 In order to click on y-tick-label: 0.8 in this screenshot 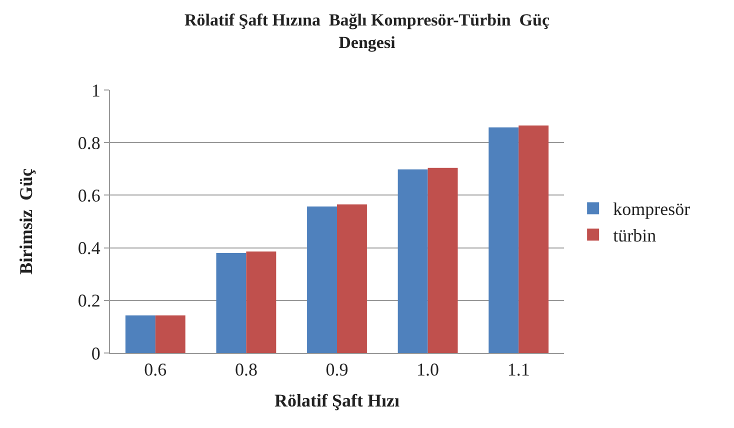, I will do `click(89, 142)`.